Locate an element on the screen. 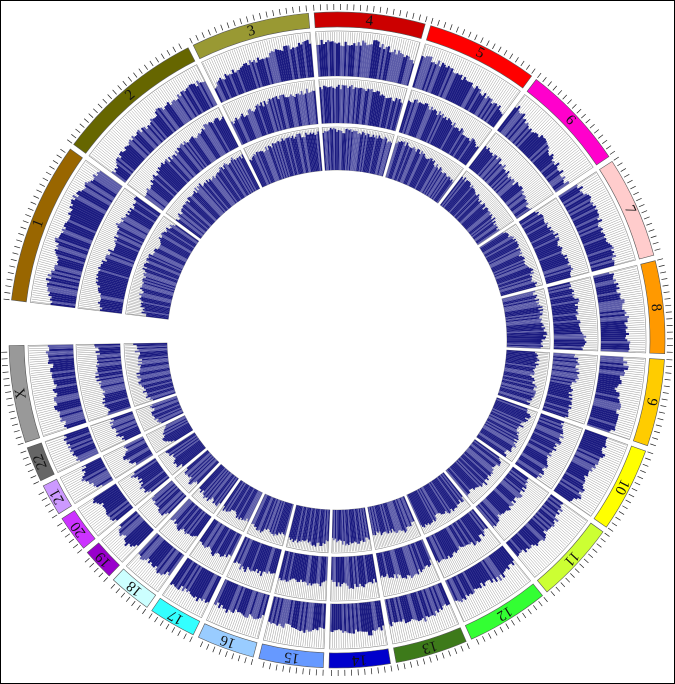 The width and height of the screenshot is (675, 684). chr-label-9: 9 is located at coordinates (651, 401).